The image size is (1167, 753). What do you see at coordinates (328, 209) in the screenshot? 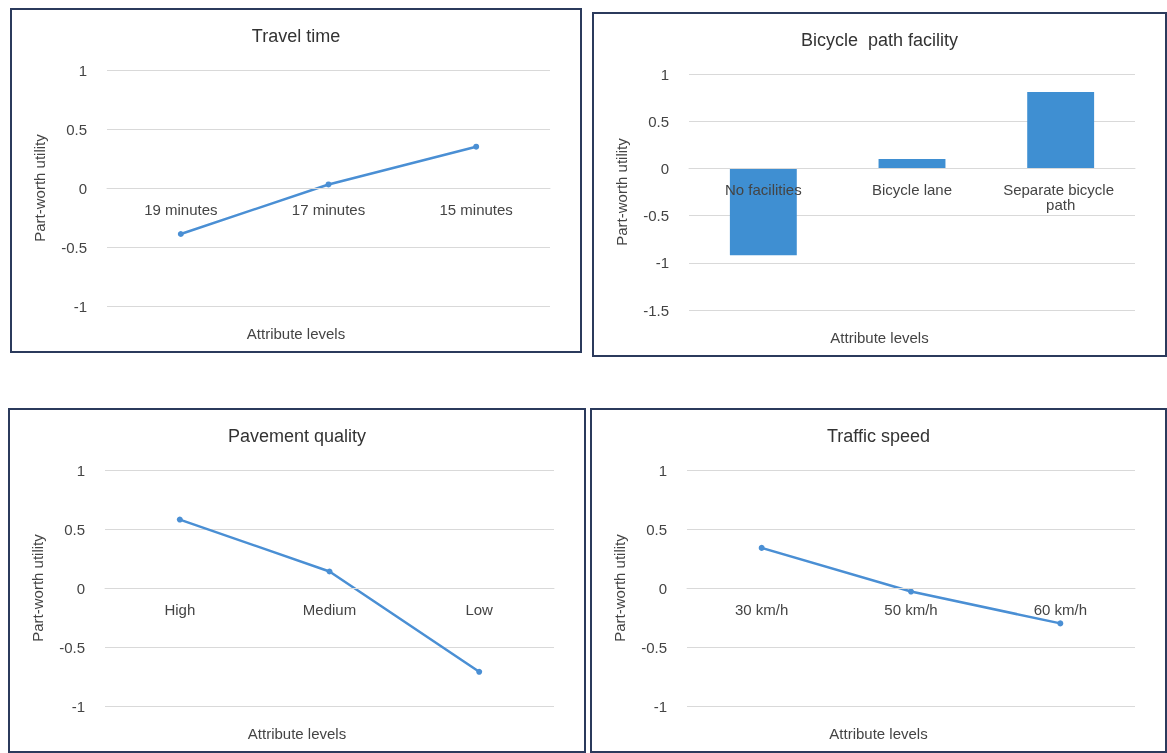
I see `x-tick-label: 17 minutes` at bounding box center [328, 209].